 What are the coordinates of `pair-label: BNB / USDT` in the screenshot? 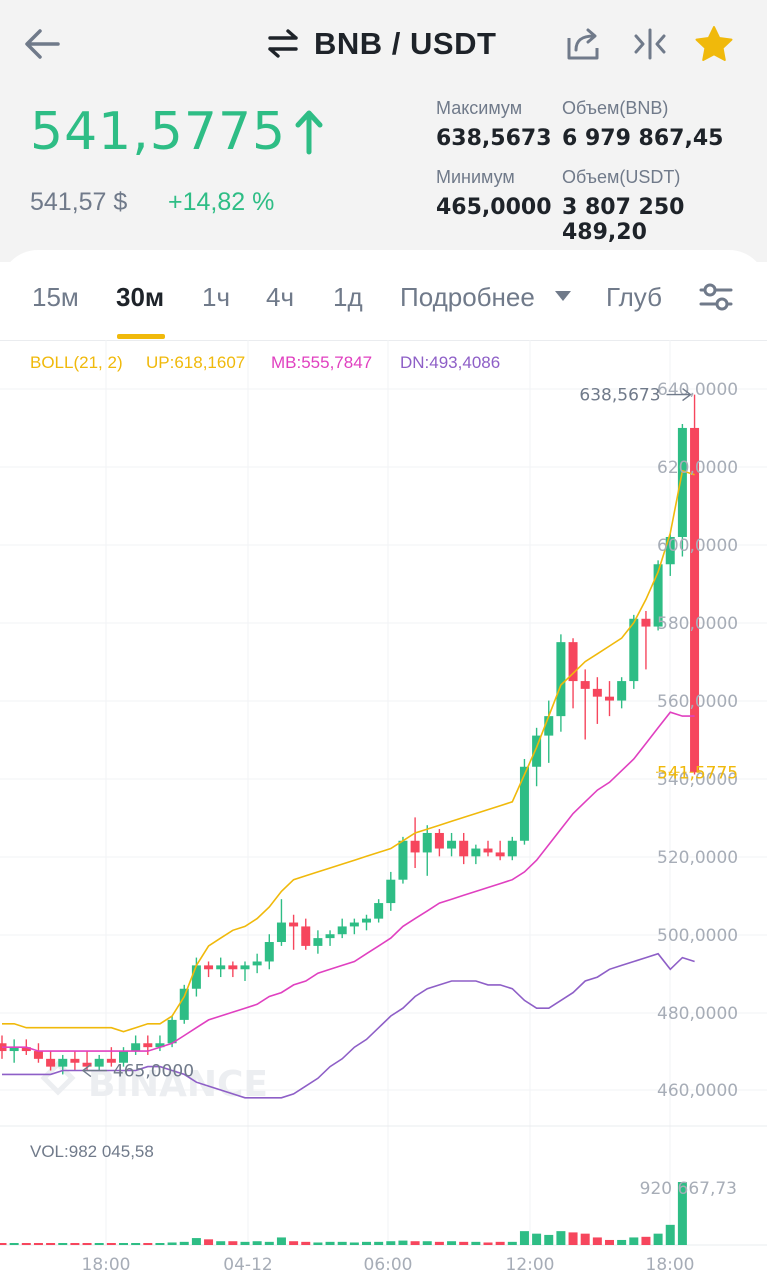 It's located at (405, 43).